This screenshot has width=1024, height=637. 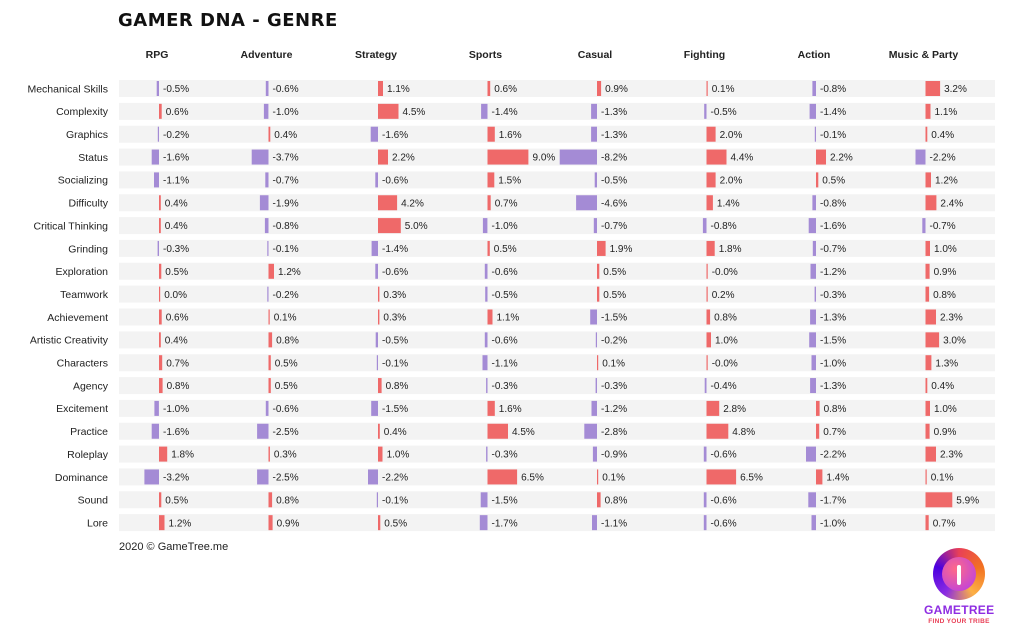 What do you see at coordinates (485, 55) in the screenshot?
I see `column-header: Sports` at bounding box center [485, 55].